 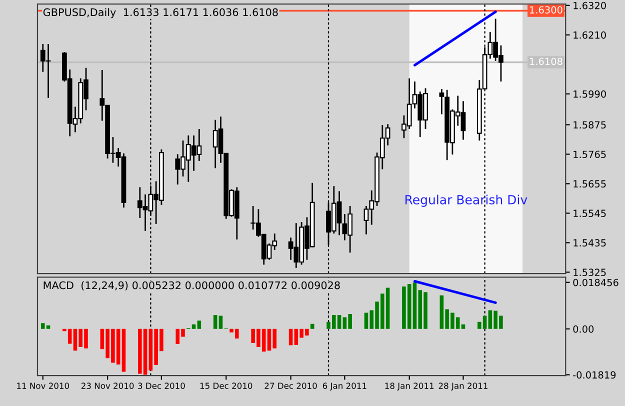 What do you see at coordinates (466, 200) in the screenshot?
I see `annotation: Regular Bearish Div` at bounding box center [466, 200].